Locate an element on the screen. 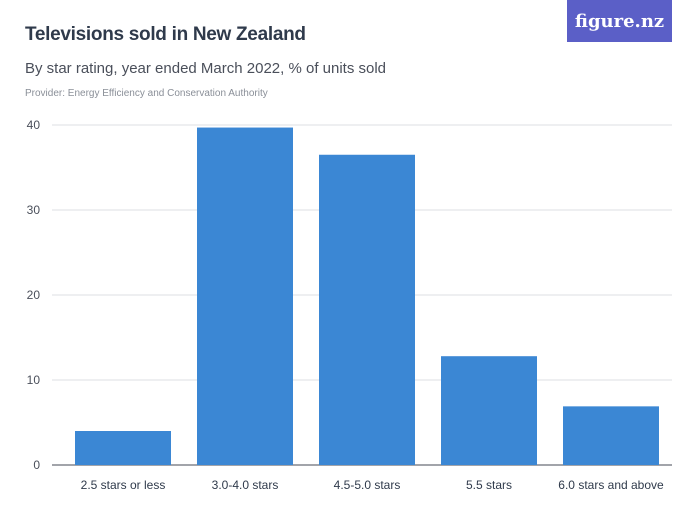  y-tick-label: 30 is located at coordinates (34, 210).